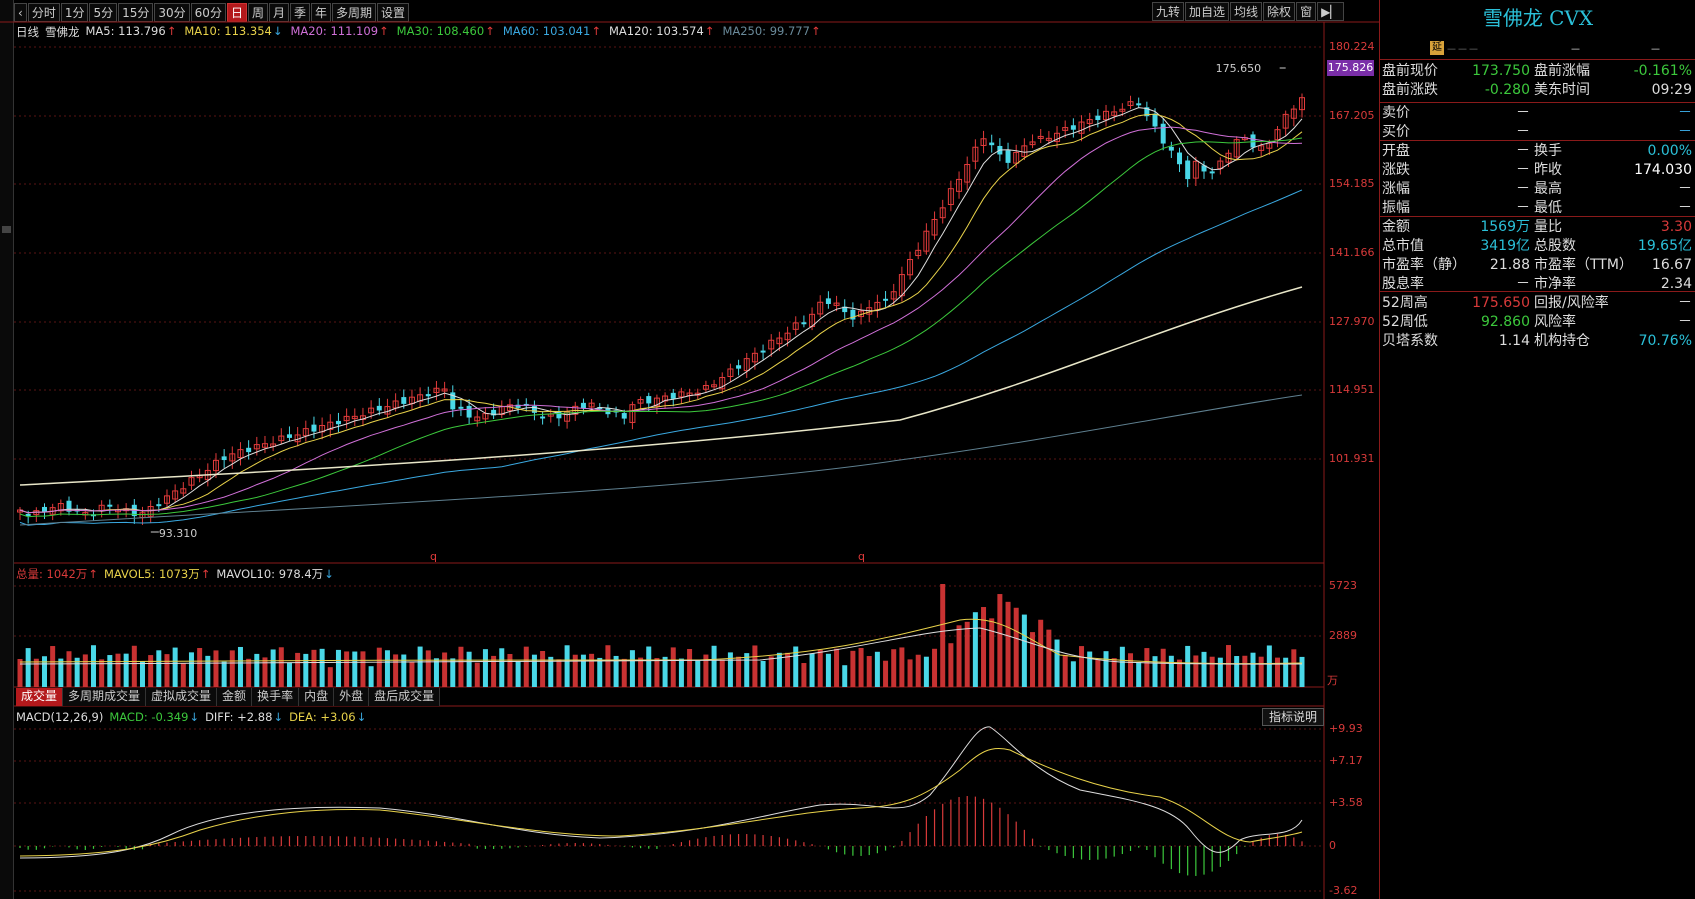  What do you see at coordinates (105, 697) in the screenshot?
I see `volume-tab-1: 多周期成交量` at bounding box center [105, 697].